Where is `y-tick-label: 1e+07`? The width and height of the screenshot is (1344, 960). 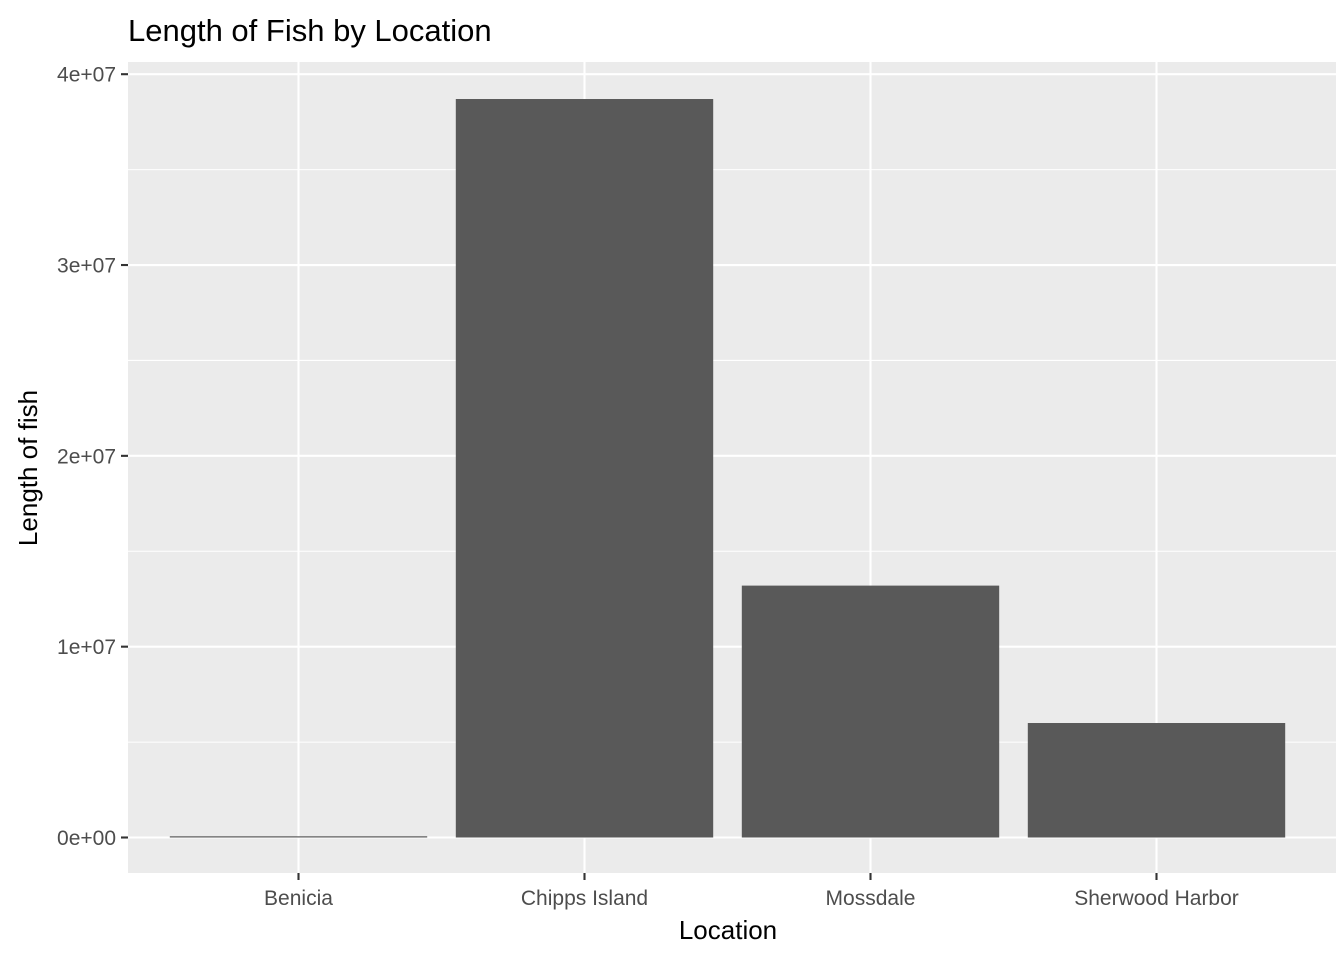
y-tick-label: 1e+07 is located at coordinates (86, 647).